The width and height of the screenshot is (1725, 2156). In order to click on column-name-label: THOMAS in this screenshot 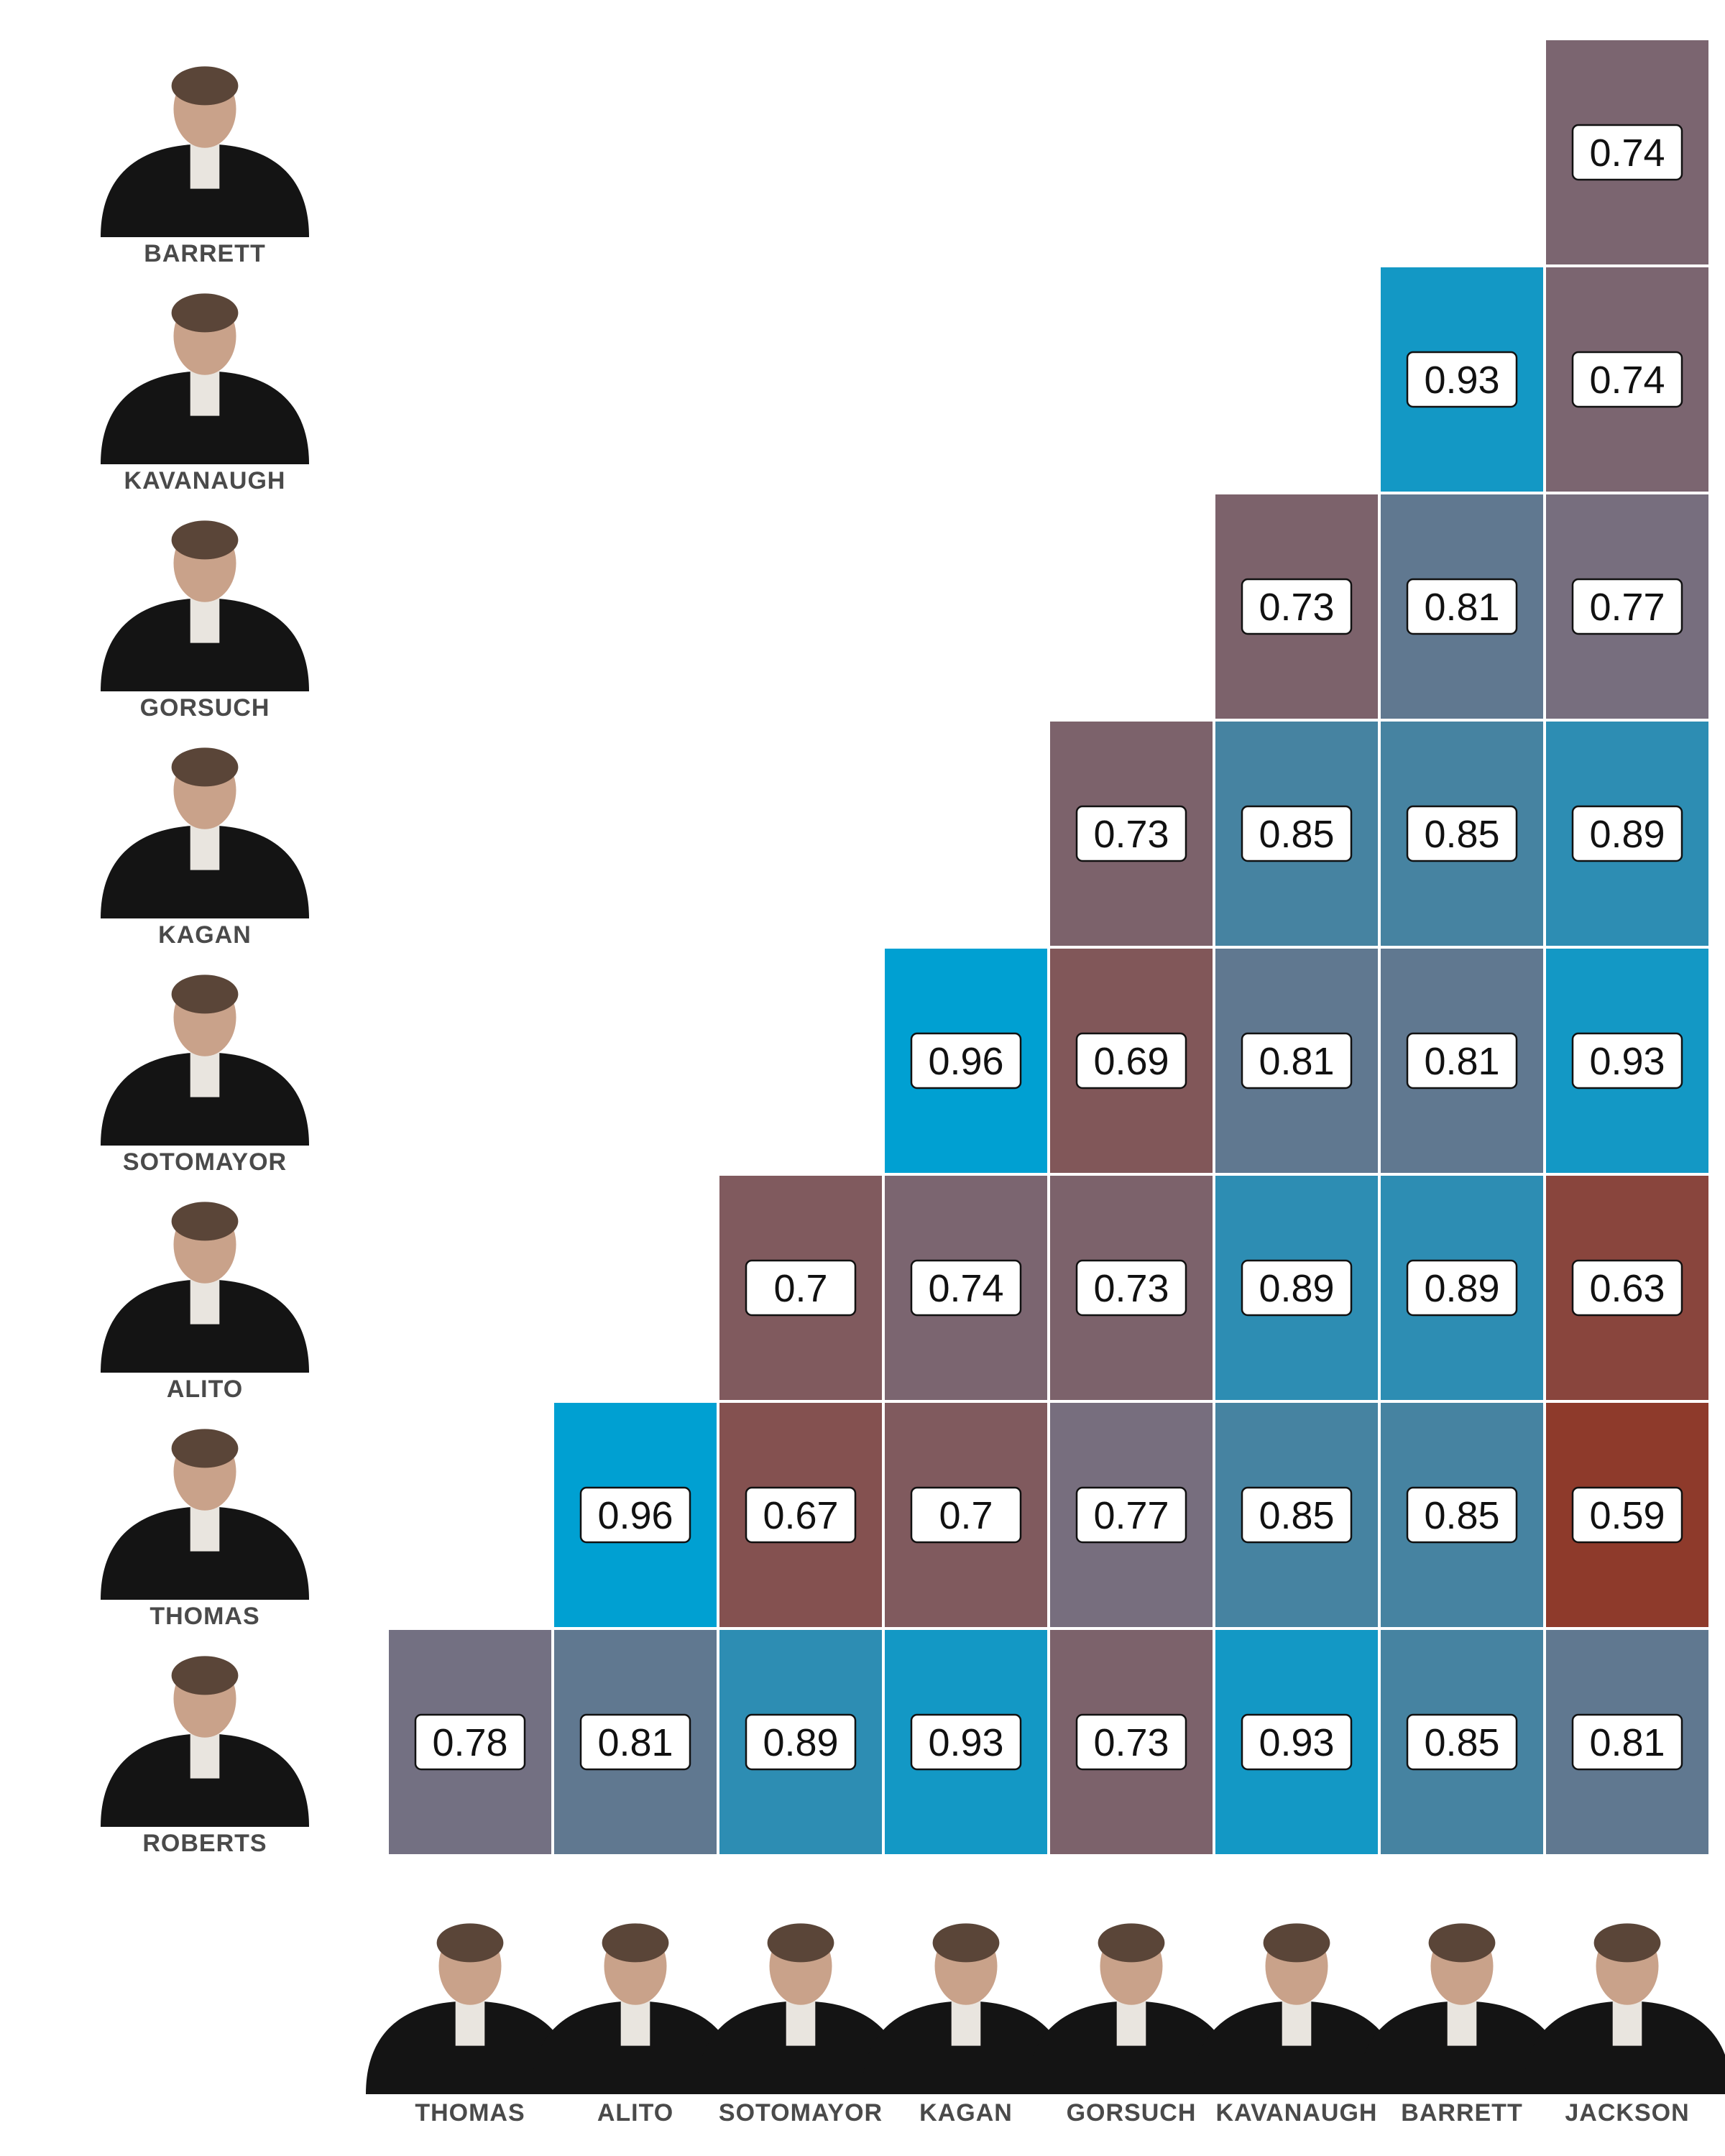, I will do `click(470, 2113)`.